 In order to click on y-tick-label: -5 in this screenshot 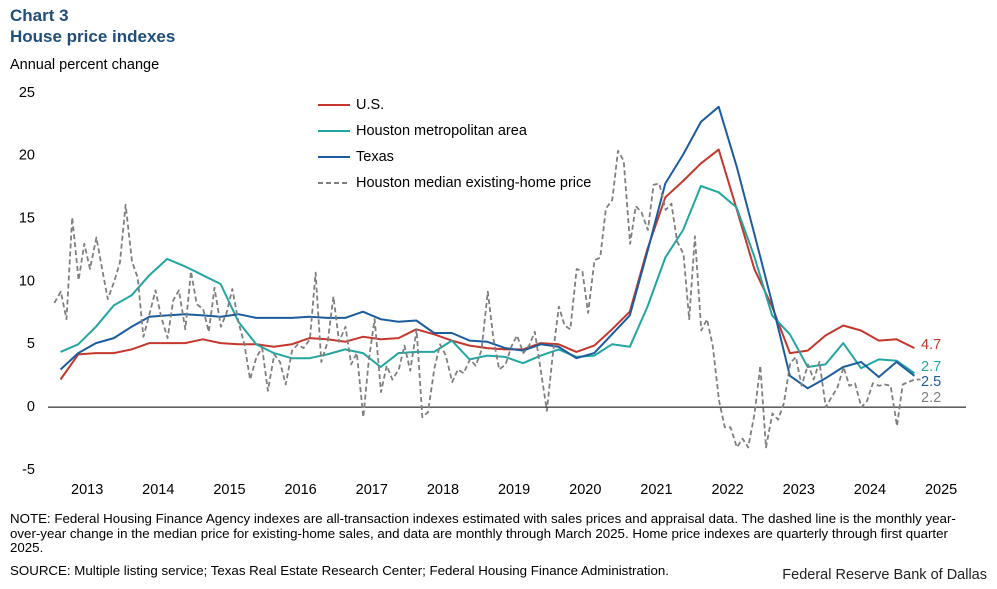, I will do `click(28, 470)`.